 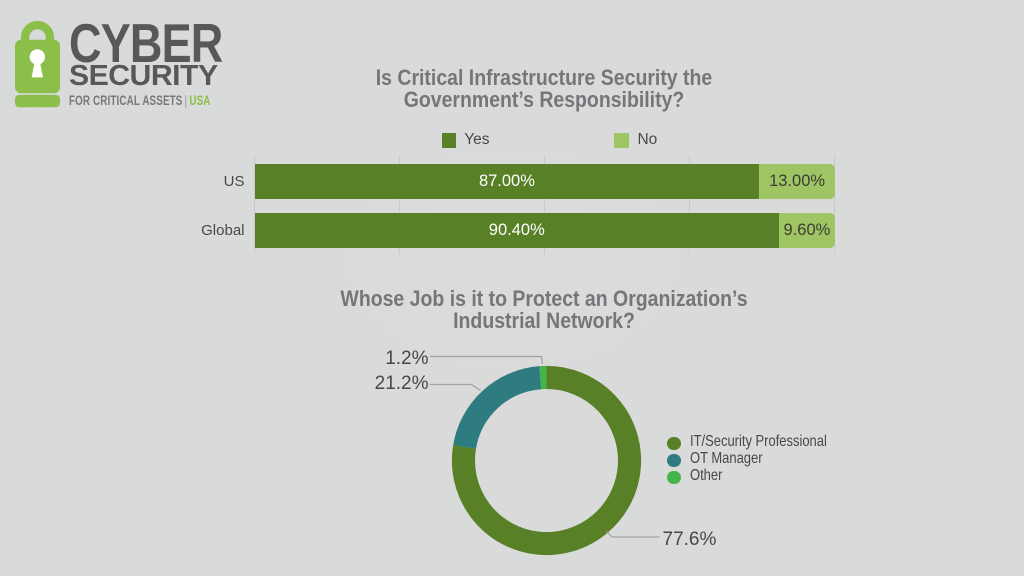 I want to click on bar-segment-us-yes: 87.00%, so click(x=507, y=181).